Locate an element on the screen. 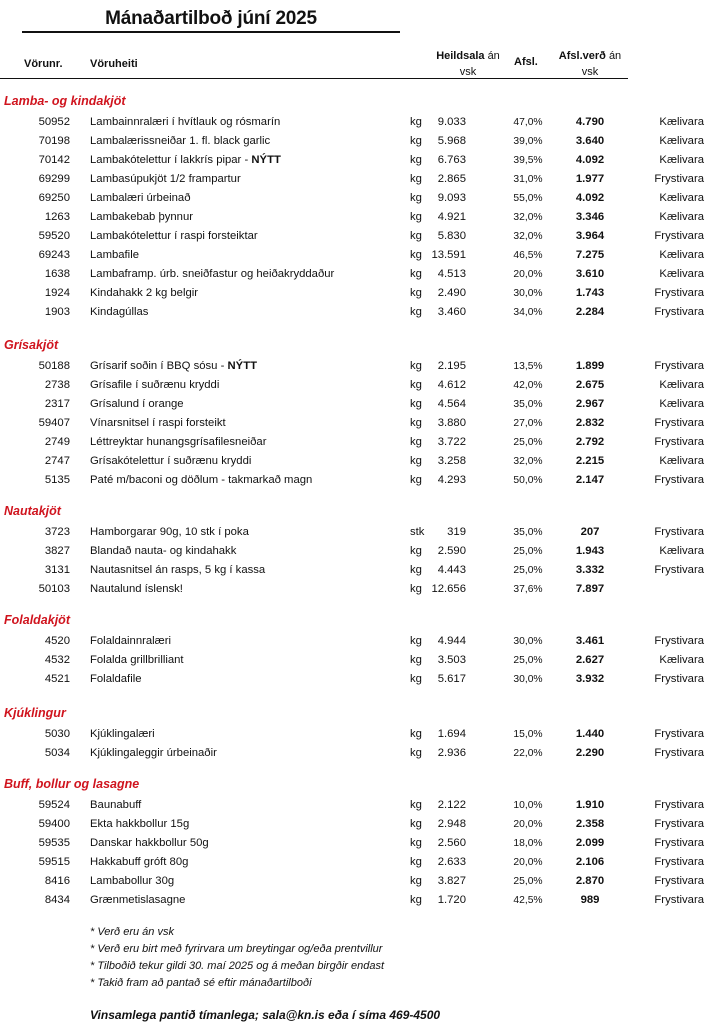 The height and width of the screenshot is (1024, 708). discount: 22,0% is located at coordinates (528, 753).